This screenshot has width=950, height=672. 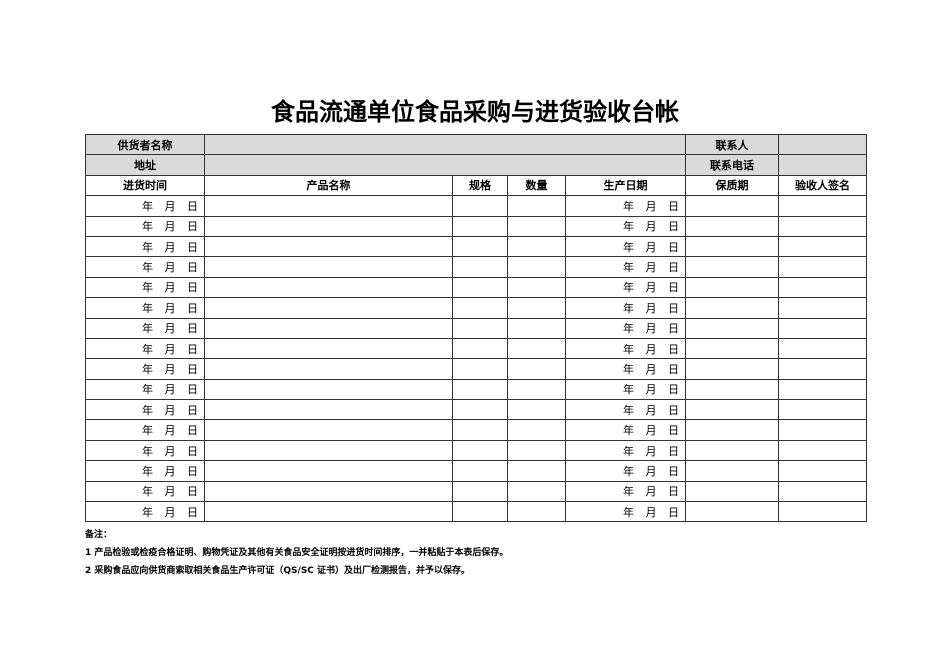 What do you see at coordinates (822, 165) in the screenshot?
I see `phone-field` at bounding box center [822, 165].